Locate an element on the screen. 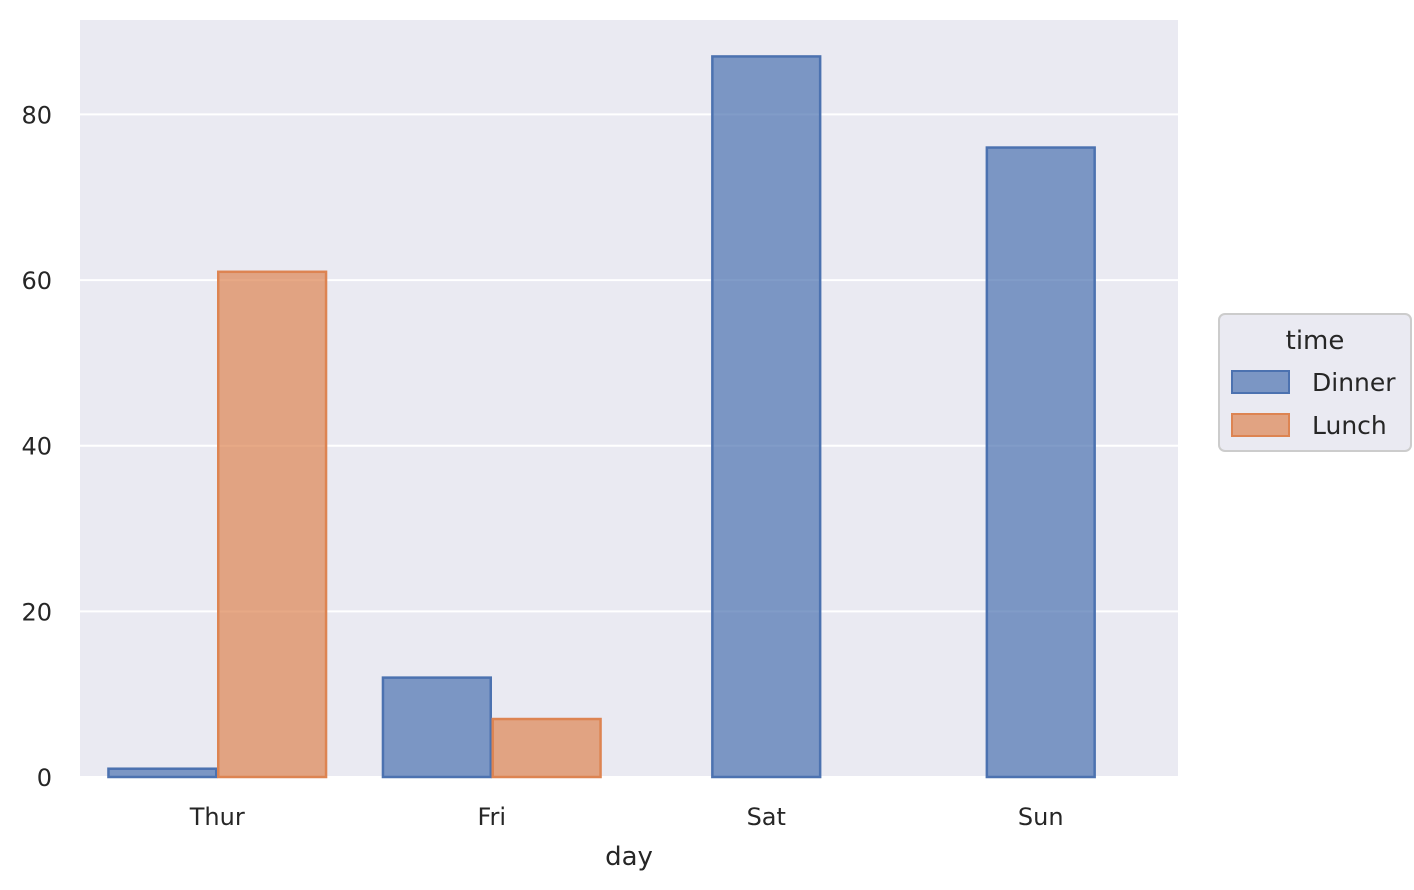 This screenshot has width=1414, height=890. y-tick-label: 60 is located at coordinates (36, 281).